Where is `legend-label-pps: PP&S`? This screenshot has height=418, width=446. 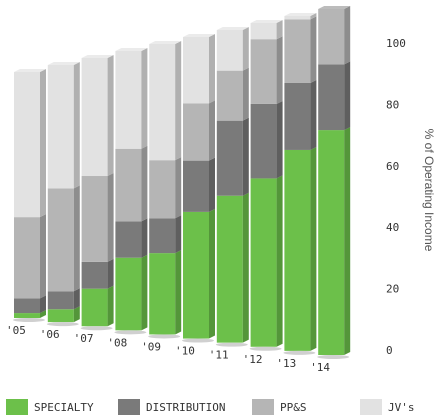
legend-label-pps: PP&S is located at coordinates (293, 407).